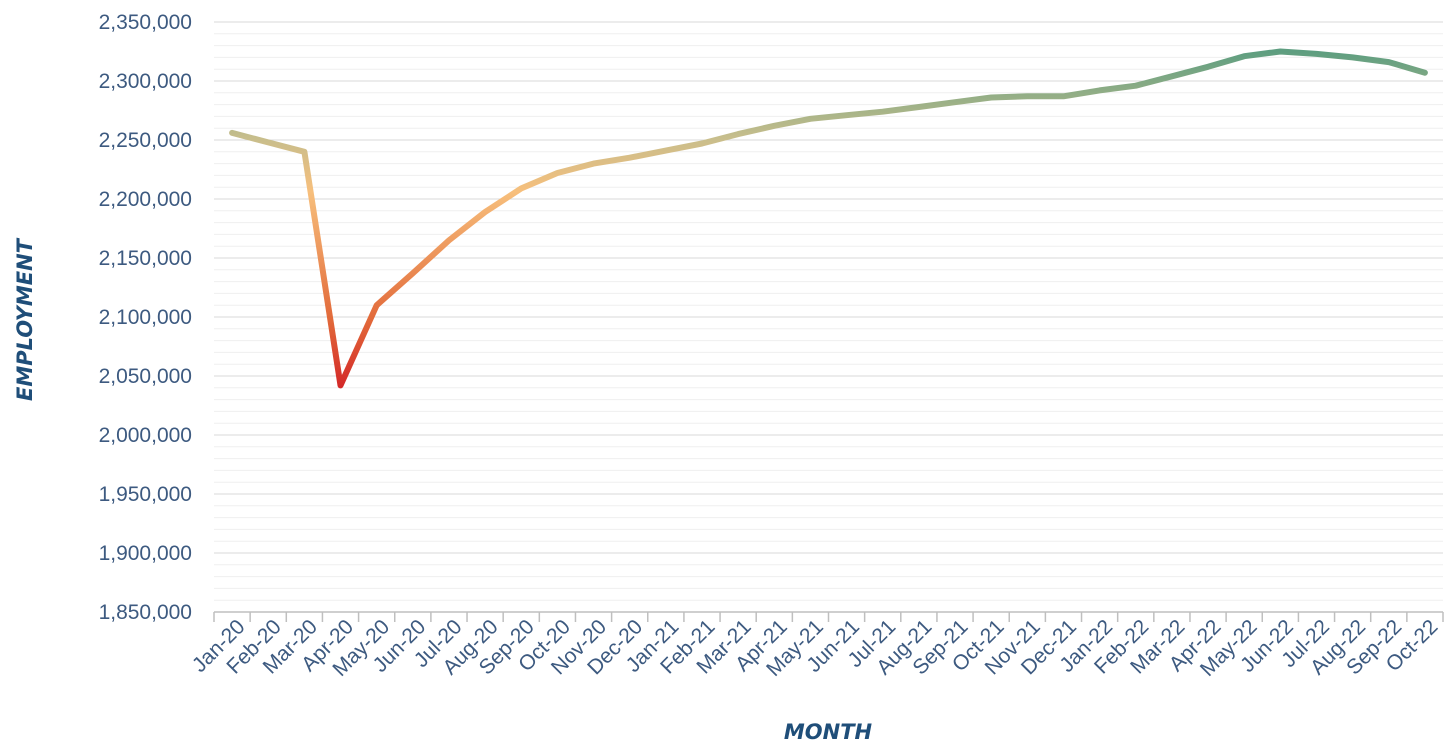  I want to click on y-tick-label: 2,050,000, so click(145, 376).